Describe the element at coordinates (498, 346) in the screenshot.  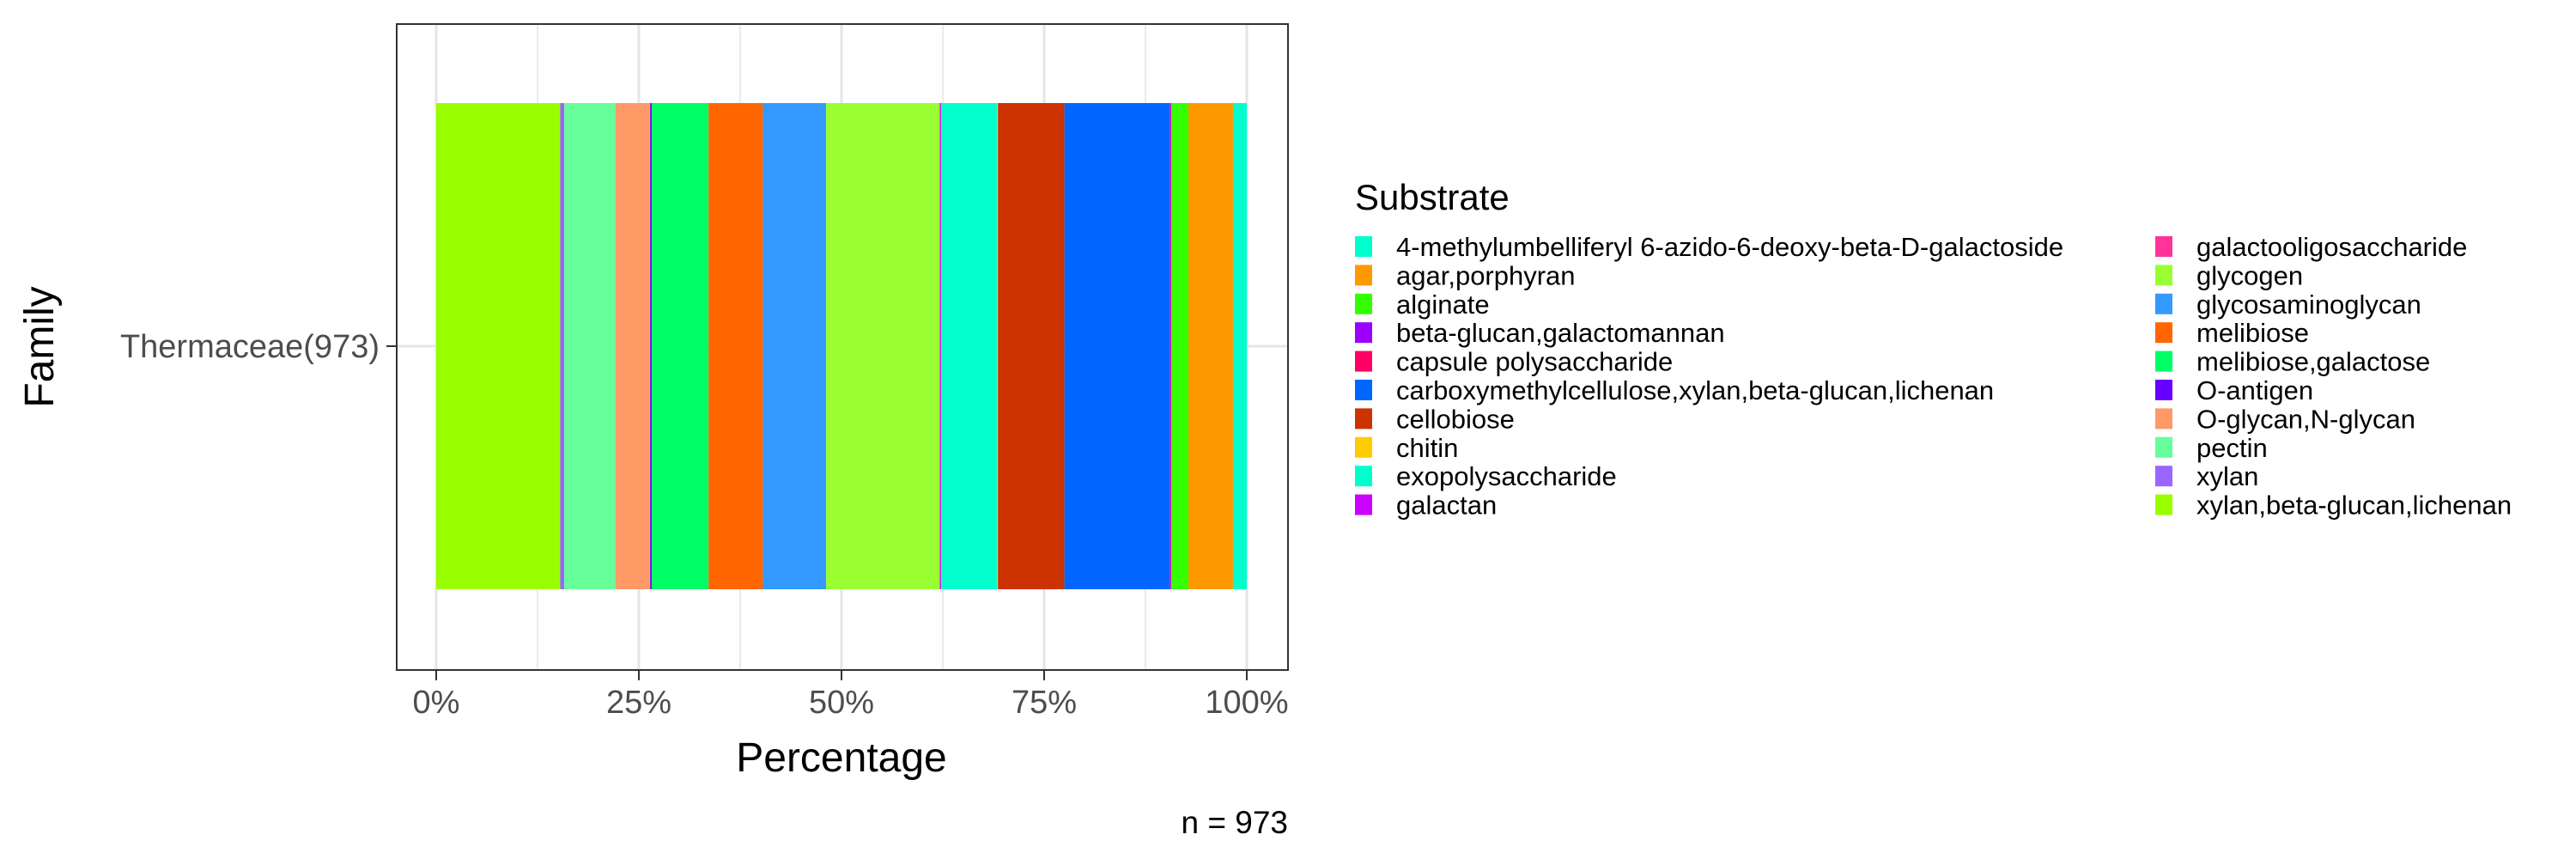
I see `bar-segment-xylan-beta-glucan-lichenan` at that location.